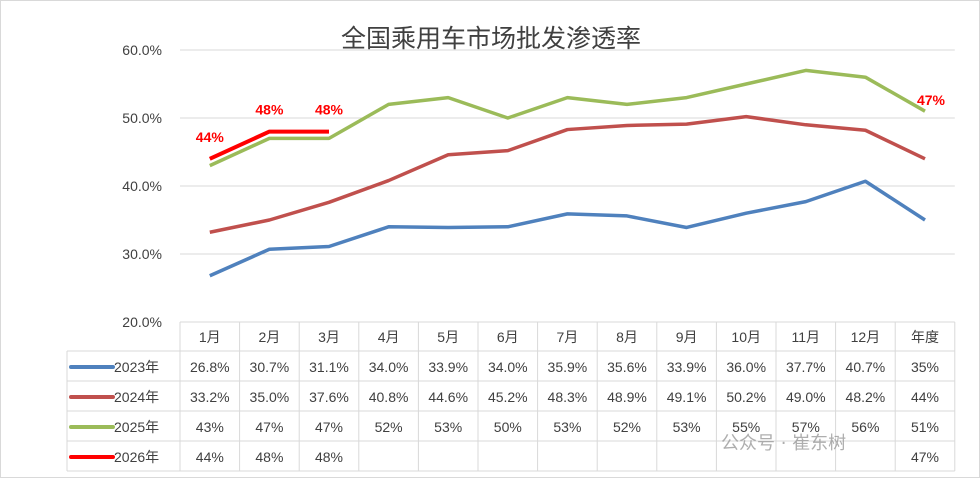  I want to click on data-cell: 35.0%, so click(270, 397).